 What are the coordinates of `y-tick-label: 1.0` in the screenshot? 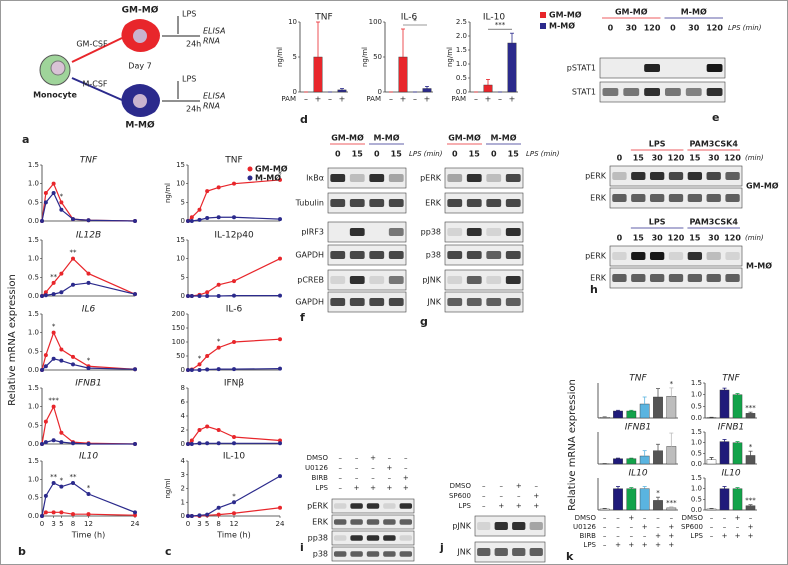 It's located at (461, 64).